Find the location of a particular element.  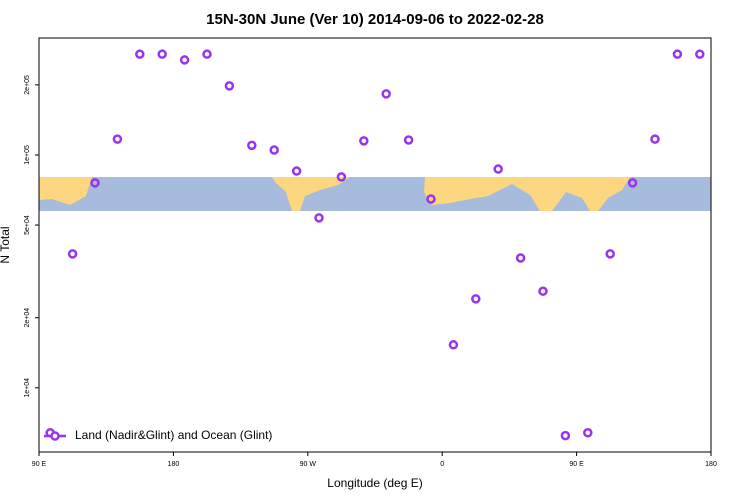

y-tick-label: 2e+04 is located at coordinates (27, 318).